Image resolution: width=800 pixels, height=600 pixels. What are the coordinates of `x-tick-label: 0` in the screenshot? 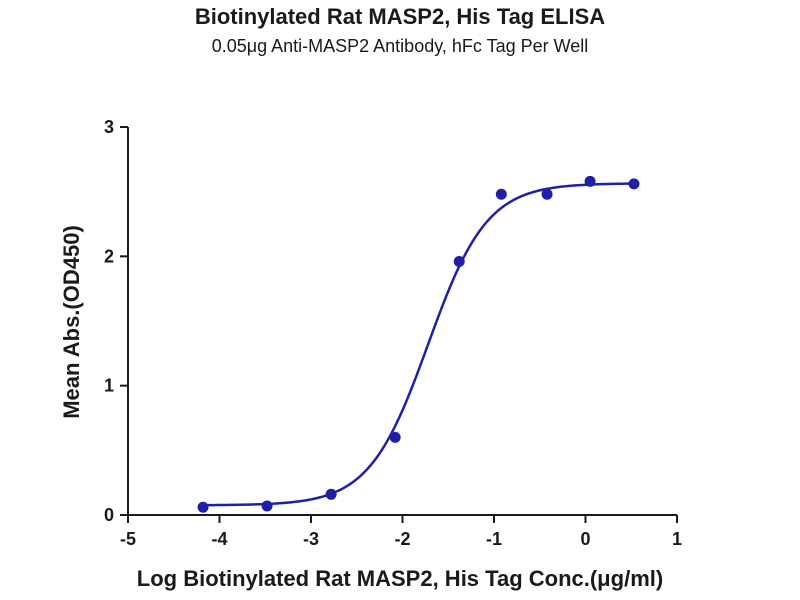 It's located at (585, 539).